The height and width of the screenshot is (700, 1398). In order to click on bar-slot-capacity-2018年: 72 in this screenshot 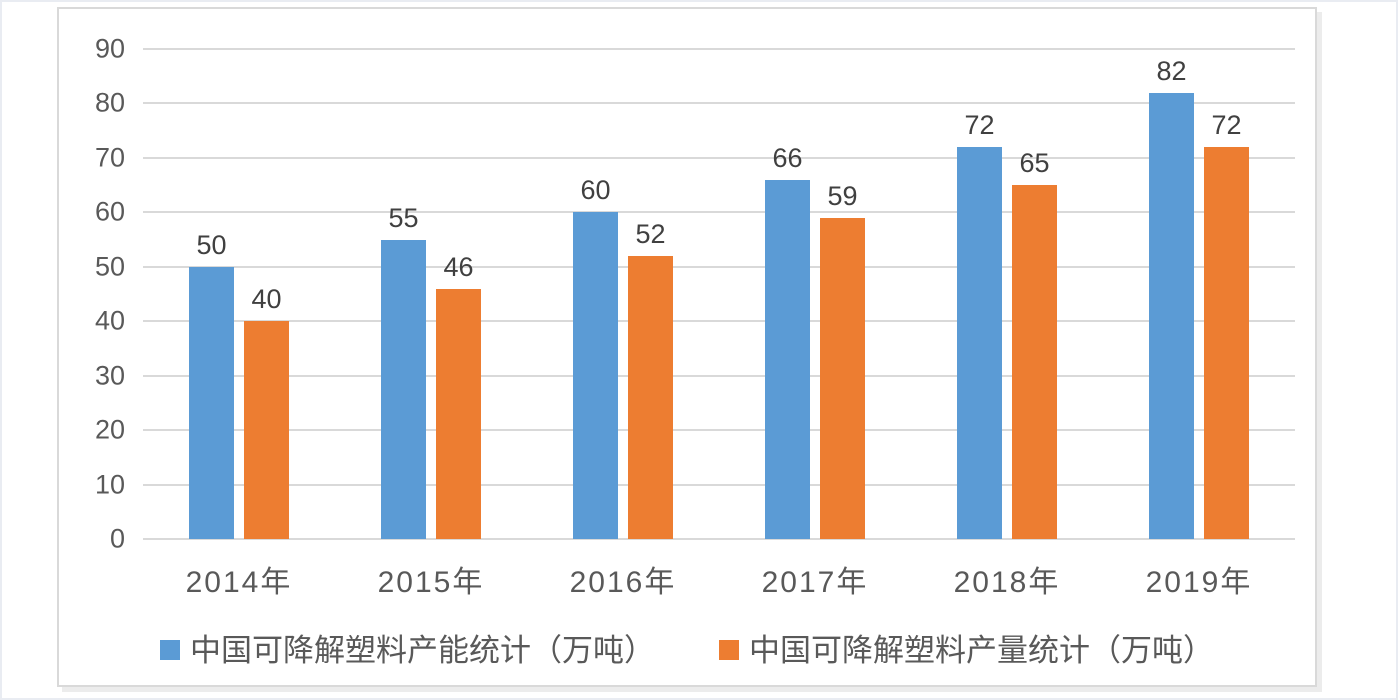, I will do `click(979, 294)`.